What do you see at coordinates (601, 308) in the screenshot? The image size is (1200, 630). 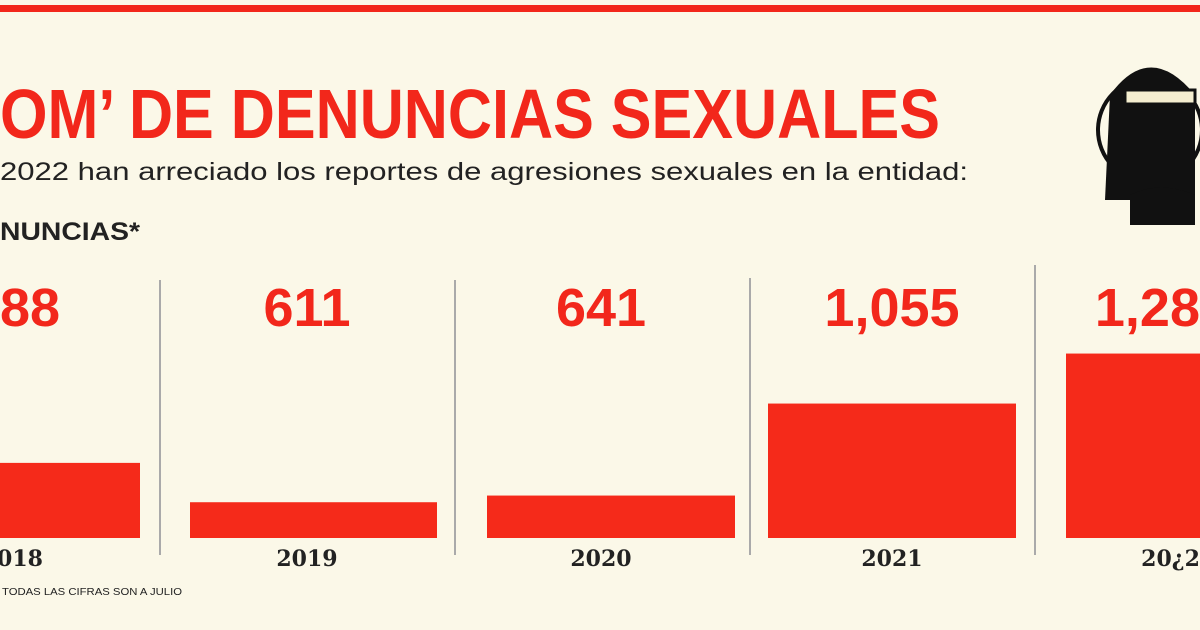 I see `value-label: 641` at bounding box center [601, 308].